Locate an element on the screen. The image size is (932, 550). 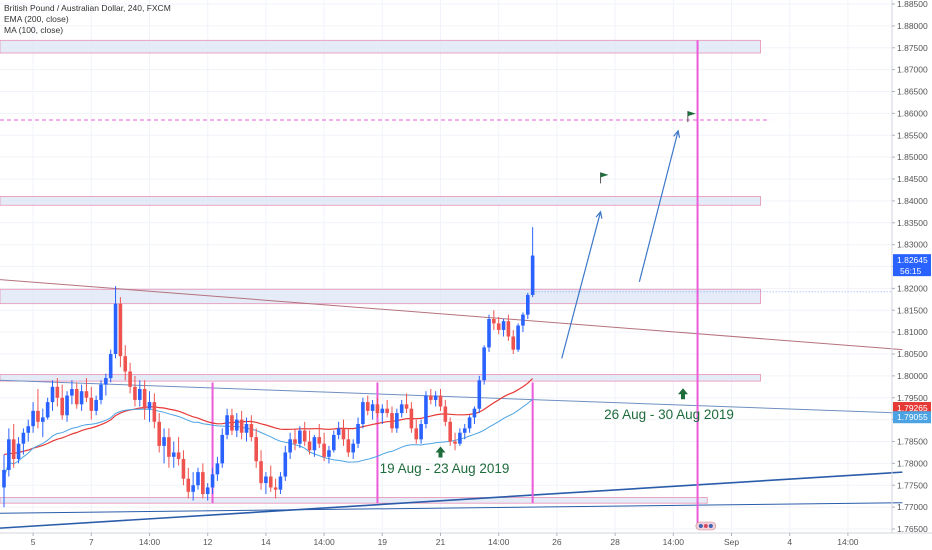
price-axis-label: 1.87500 is located at coordinates (912, 48).